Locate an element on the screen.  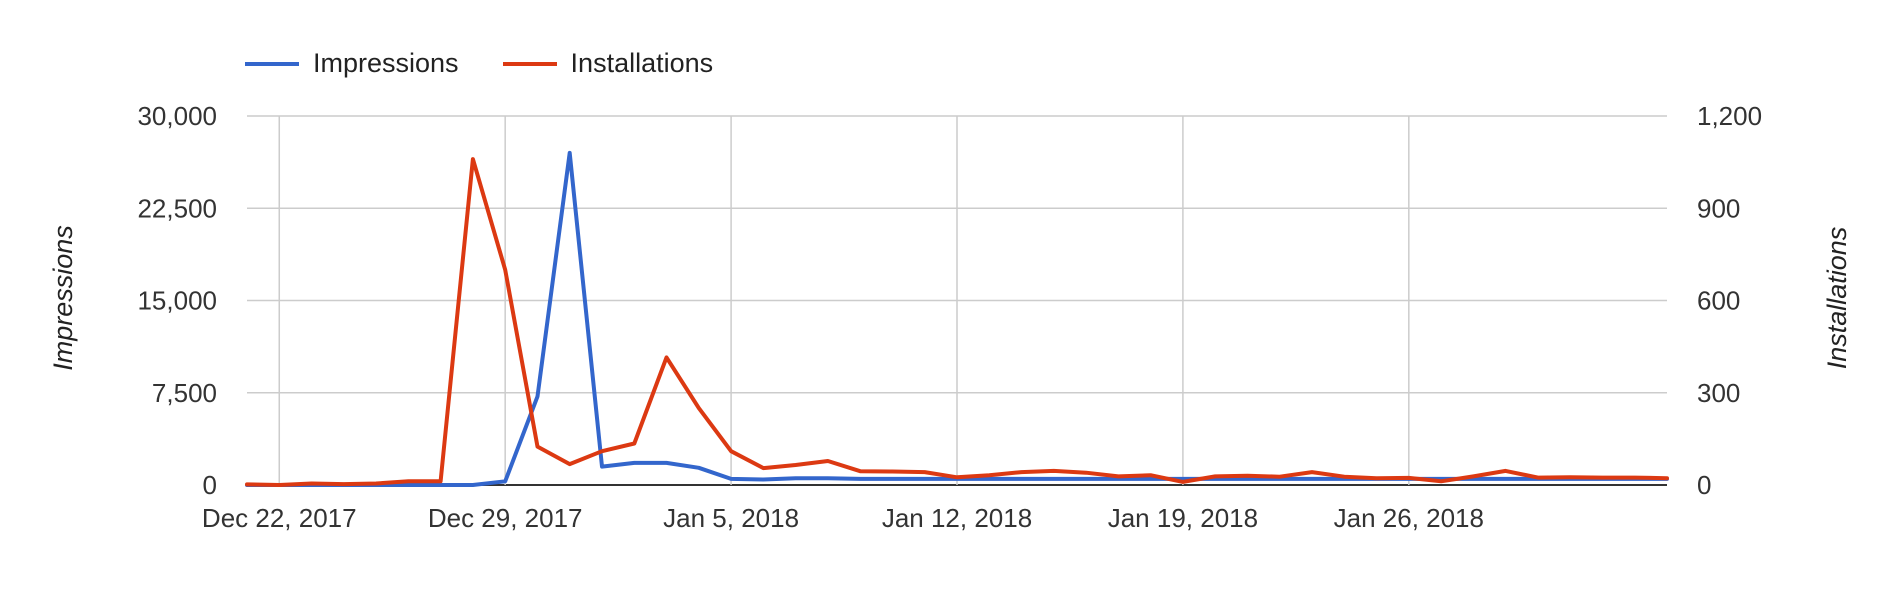
y-left-tick-label: 0 is located at coordinates (210, 485).